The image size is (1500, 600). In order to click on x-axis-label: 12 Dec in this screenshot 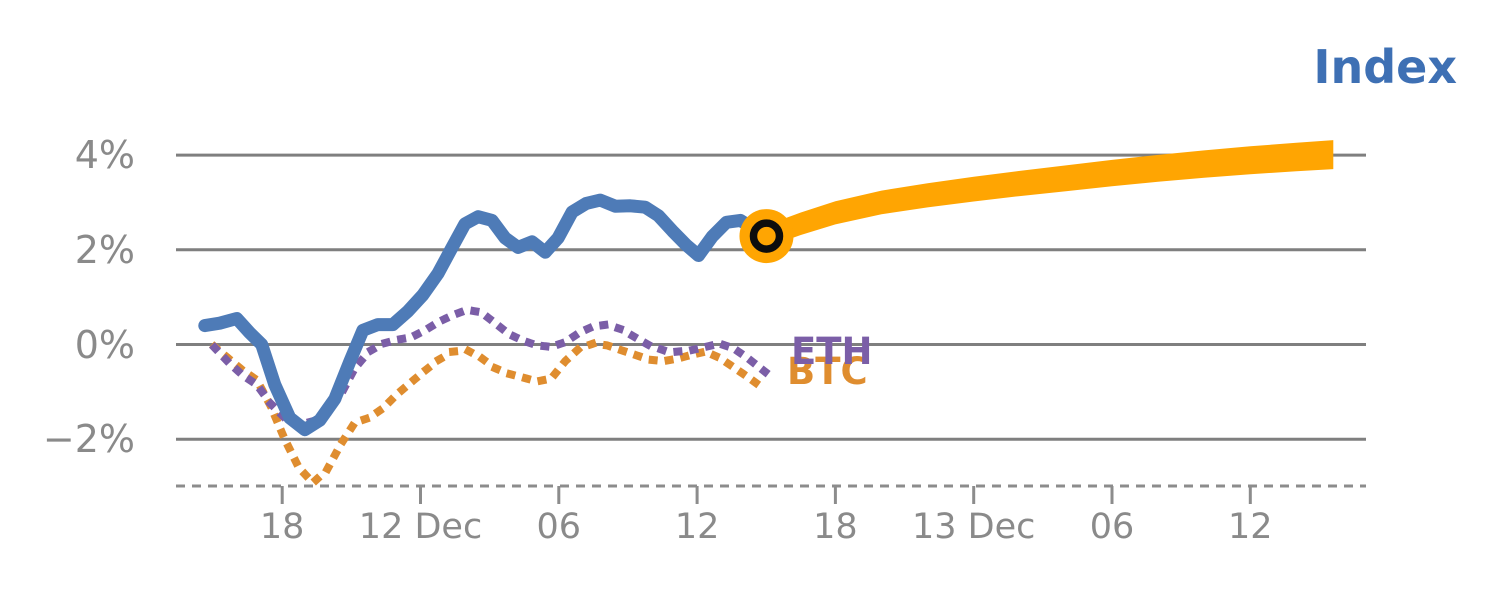, I will do `click(420, 527)`.